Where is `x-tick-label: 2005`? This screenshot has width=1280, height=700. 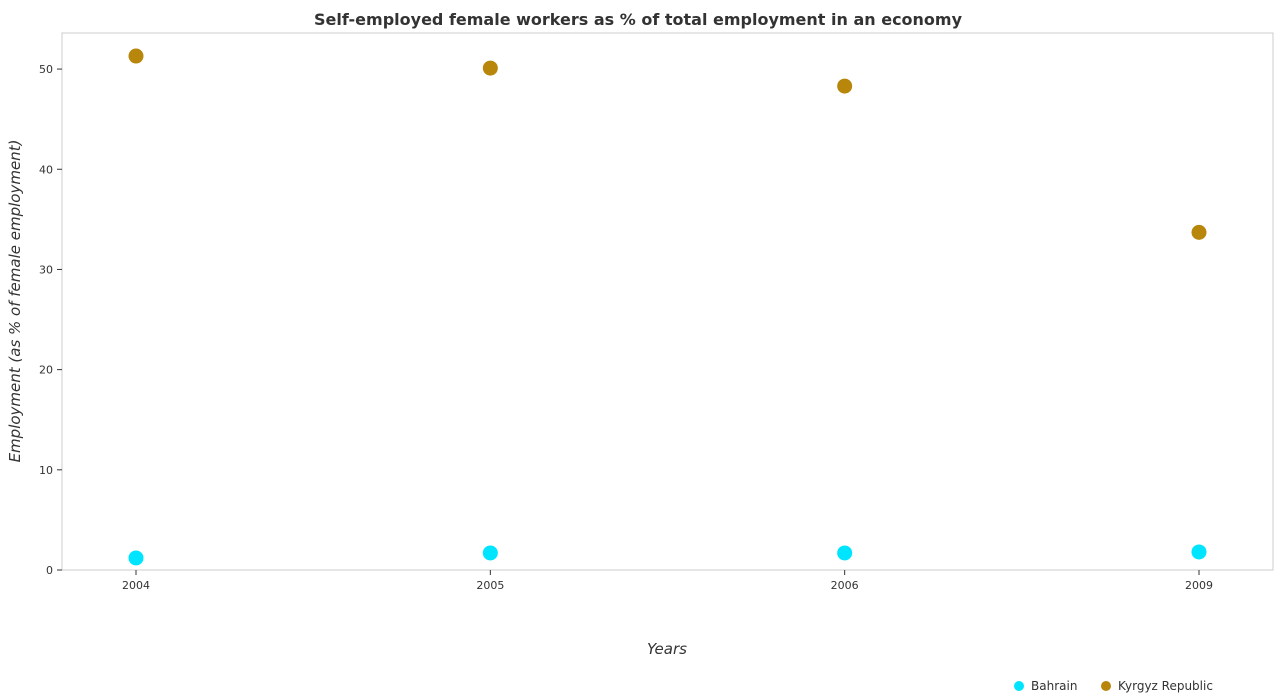 x-tick-label: 2005 is located at coordinates (490, 585).